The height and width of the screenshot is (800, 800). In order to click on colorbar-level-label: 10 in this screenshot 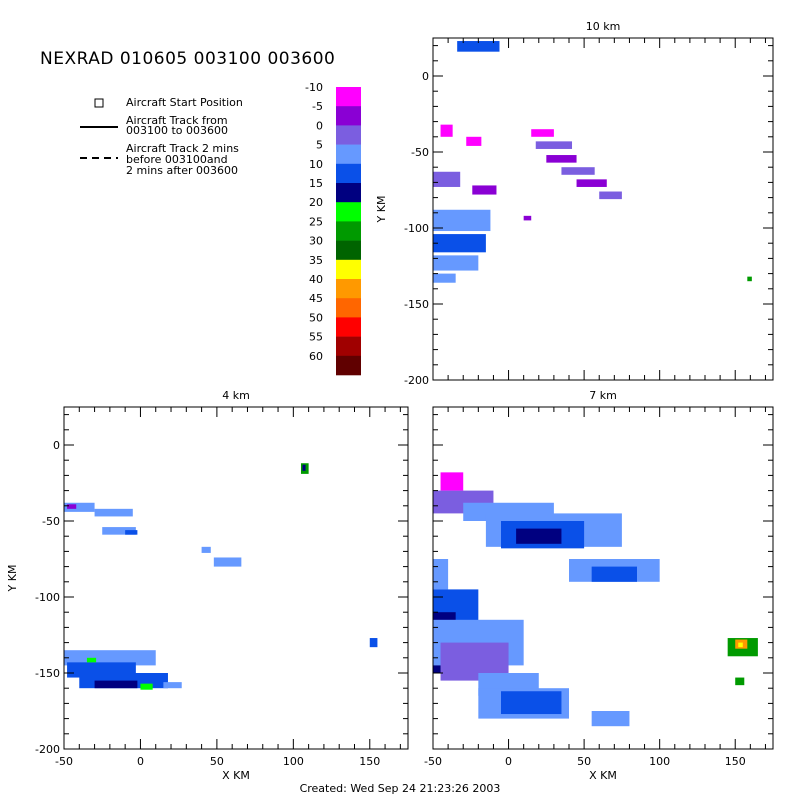, I will do `click(316, 164)`.